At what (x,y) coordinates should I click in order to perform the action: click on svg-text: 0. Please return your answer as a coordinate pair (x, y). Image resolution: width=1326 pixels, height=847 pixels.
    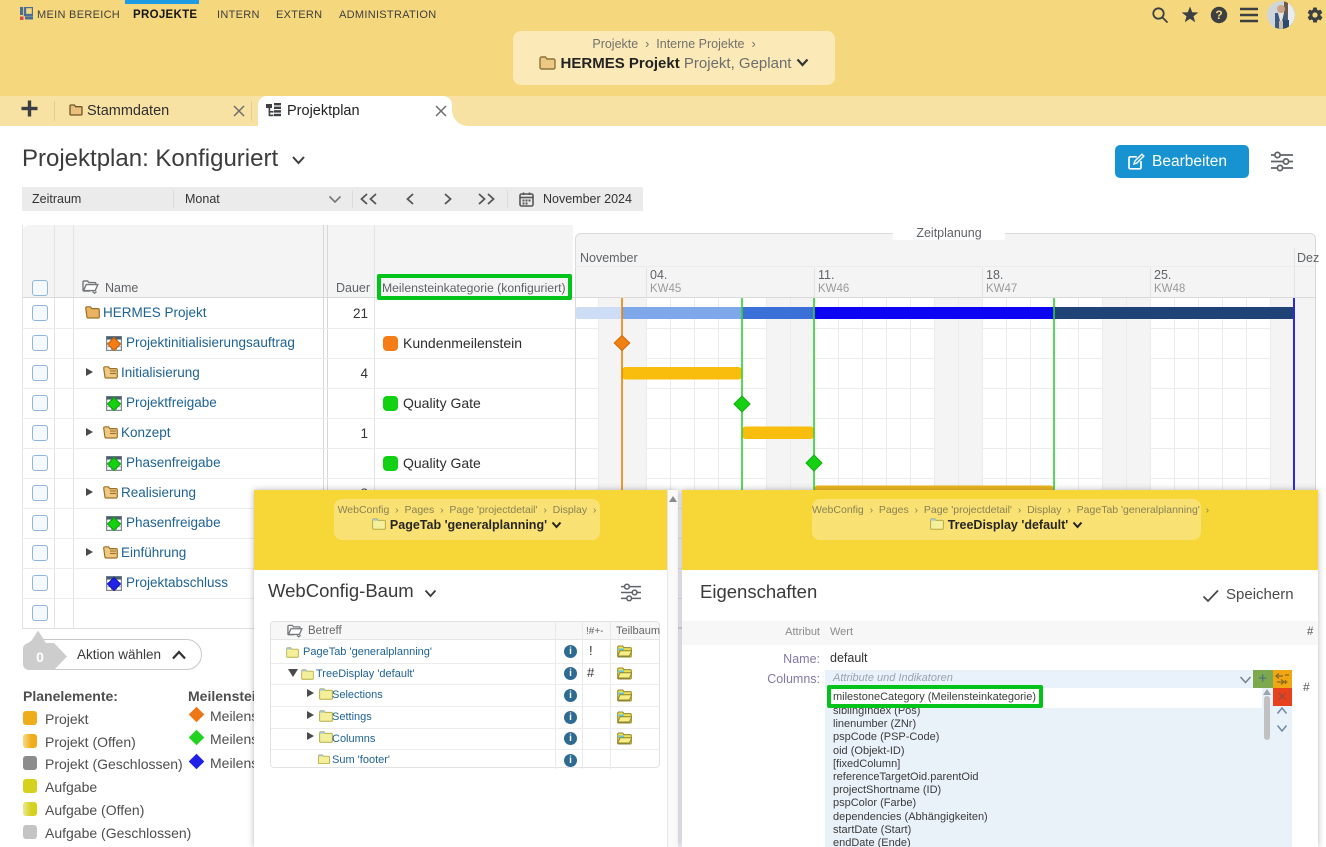
    Looking at the image, I should click on (40, 657).